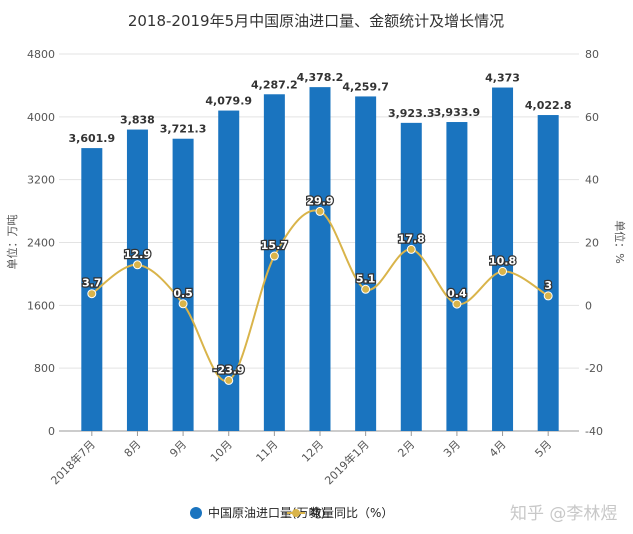 The width and height of the screenshot is (633, 534). Describe the element at coordinates (498, 449) in the screenshot. I see `x-tick-label: 4月` at that location.